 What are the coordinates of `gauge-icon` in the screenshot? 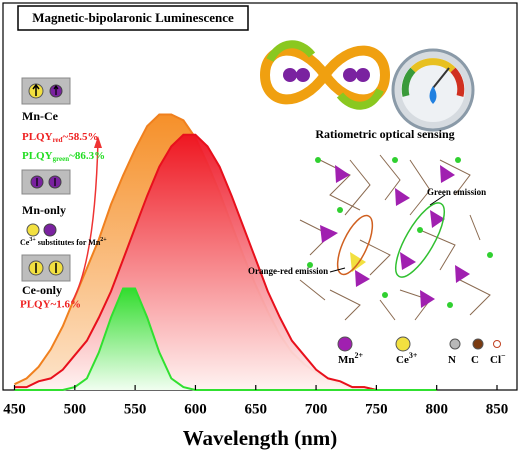 It's located at (433, 90).